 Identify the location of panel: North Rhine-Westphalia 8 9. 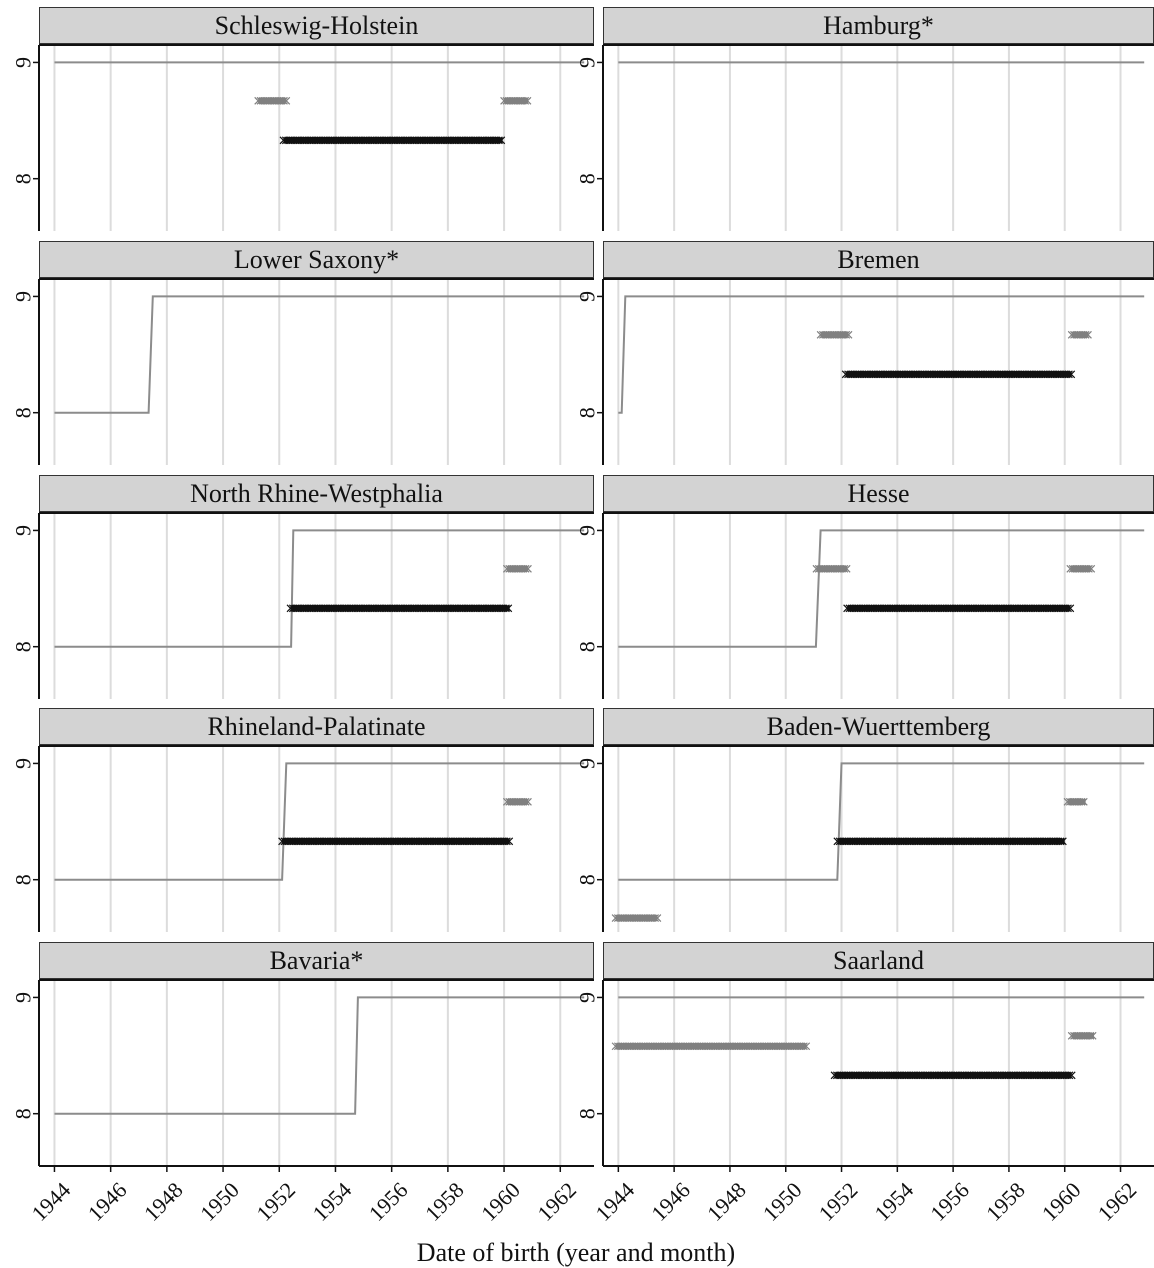
(302, 587).